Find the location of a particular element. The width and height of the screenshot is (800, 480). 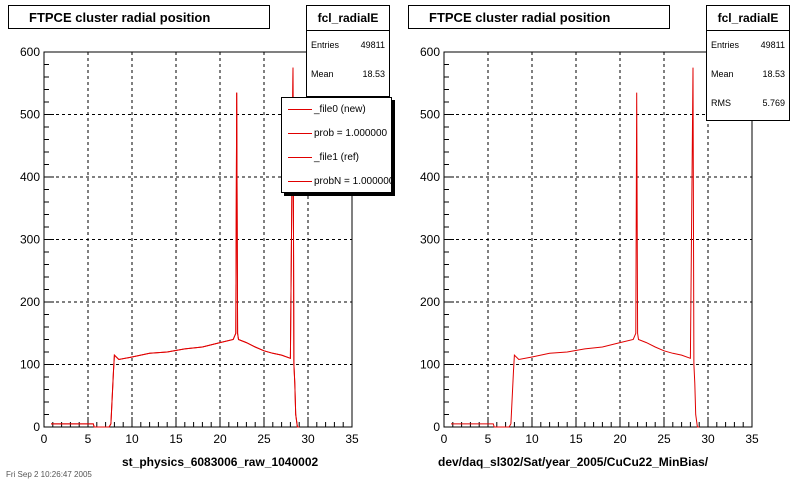

left-stats-row-entries: Entries 49811 is located at coordinates (348, 45).